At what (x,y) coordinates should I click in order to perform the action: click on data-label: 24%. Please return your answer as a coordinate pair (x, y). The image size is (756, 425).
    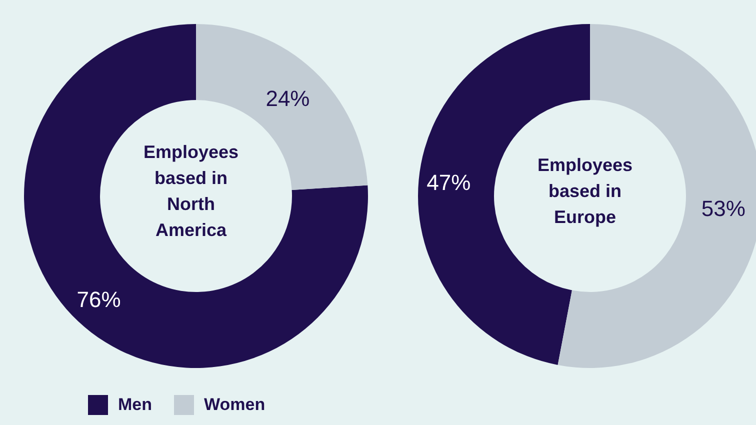
    Looking at the image, I should click on (288, 98).